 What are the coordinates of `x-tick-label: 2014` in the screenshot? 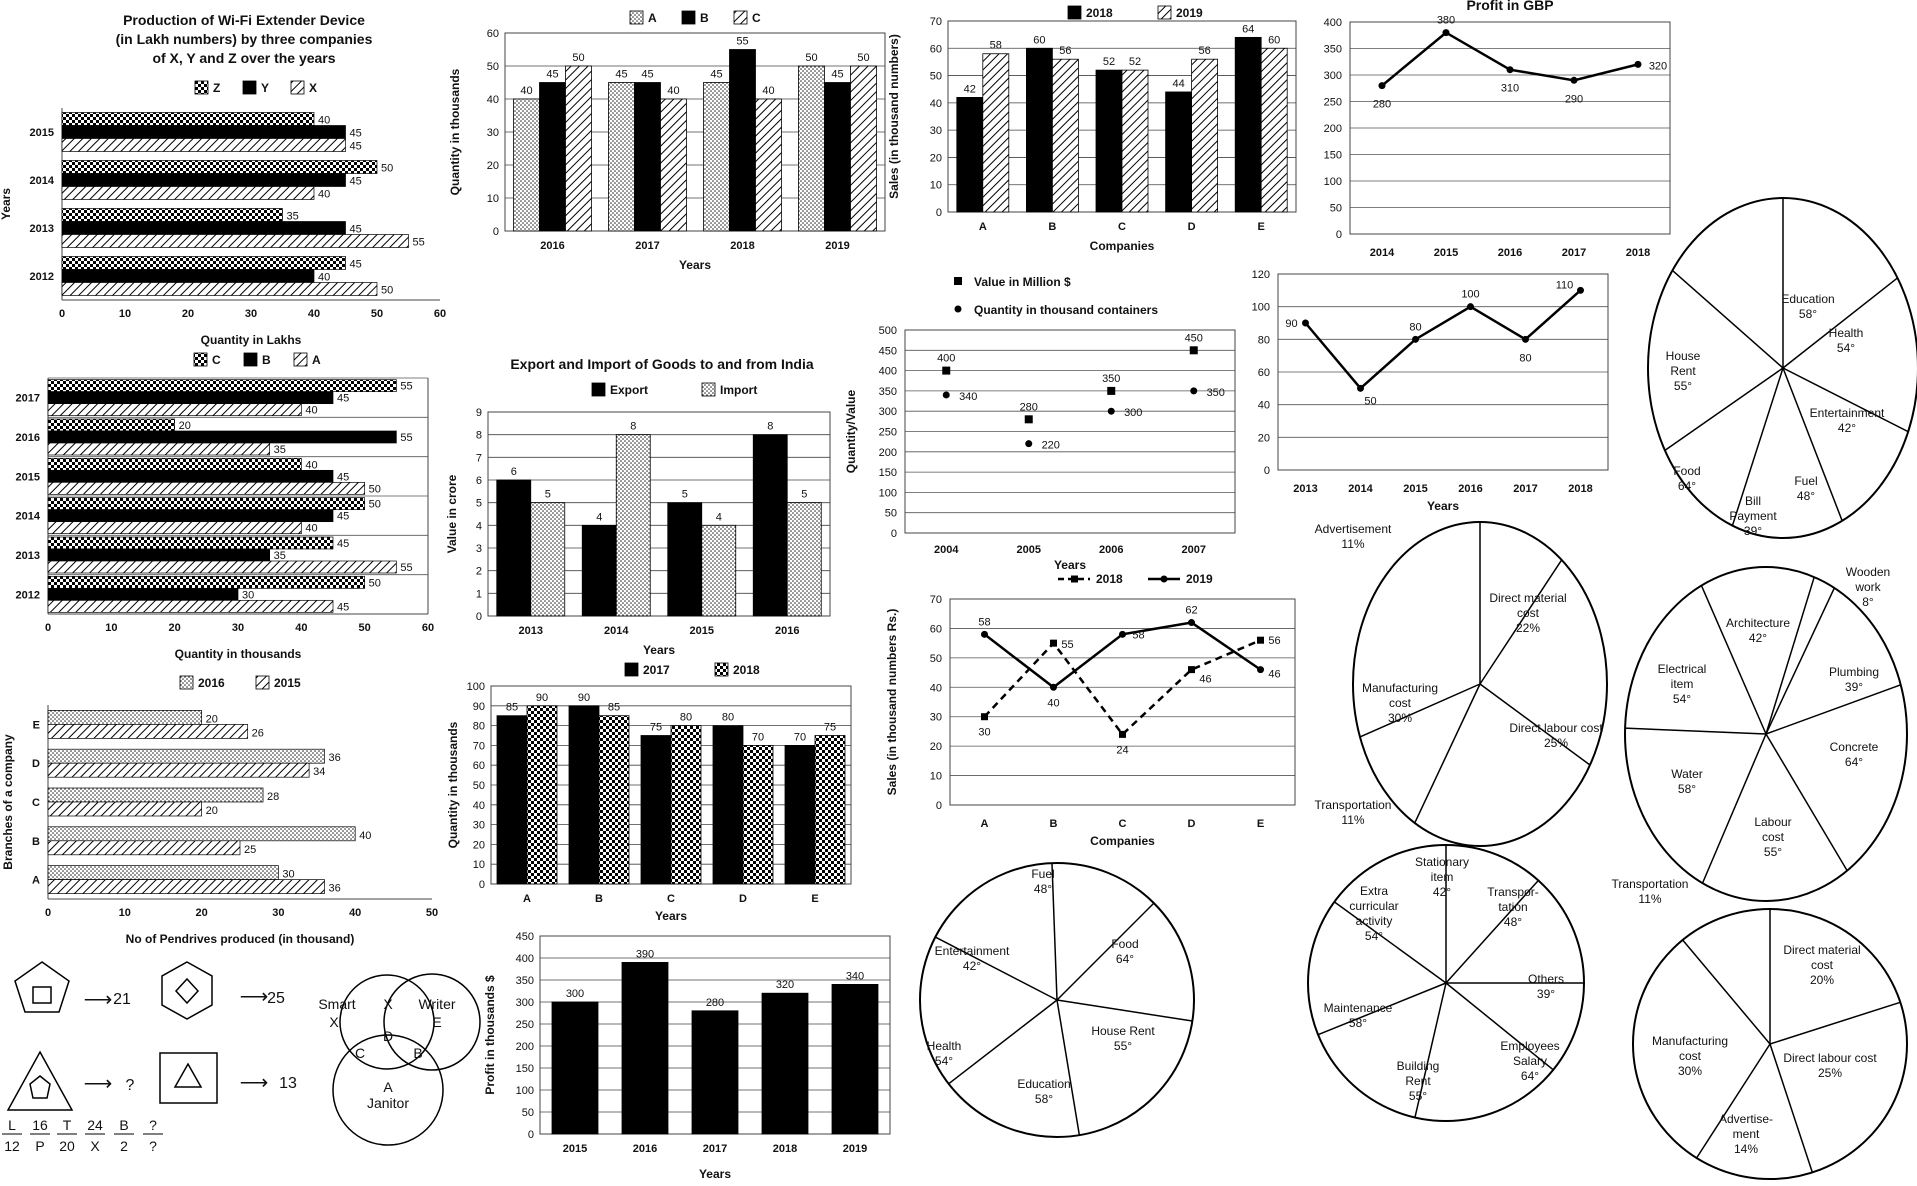 It's located at (1360, 489).